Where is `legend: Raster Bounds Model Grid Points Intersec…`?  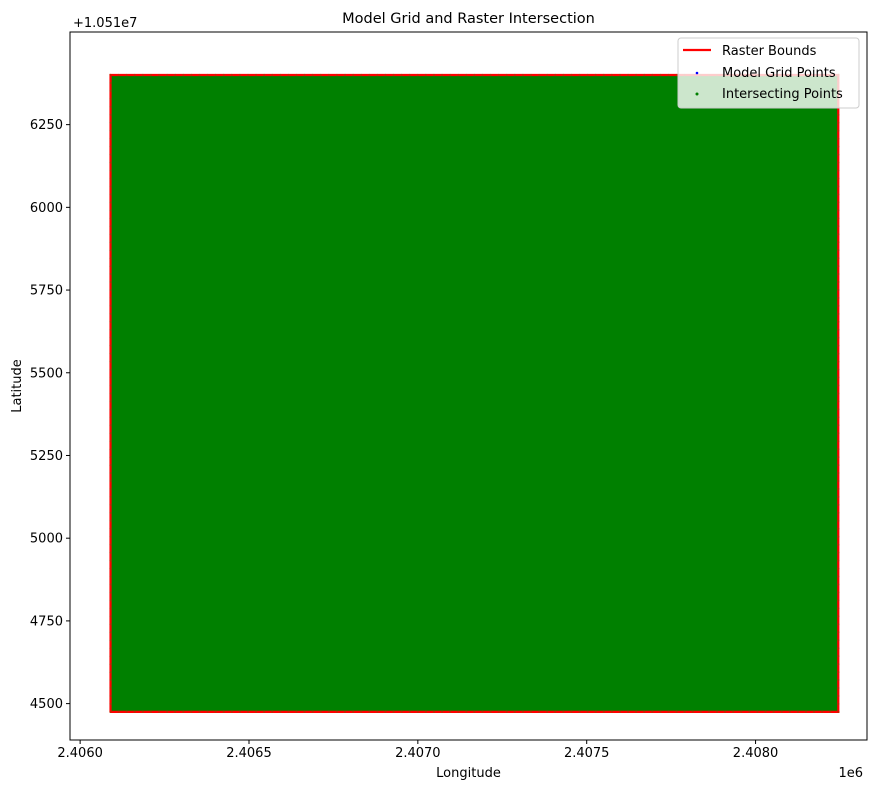 legend: Raster Bounds Model Grid Points Intersec… is located at coordinates (768, 73).